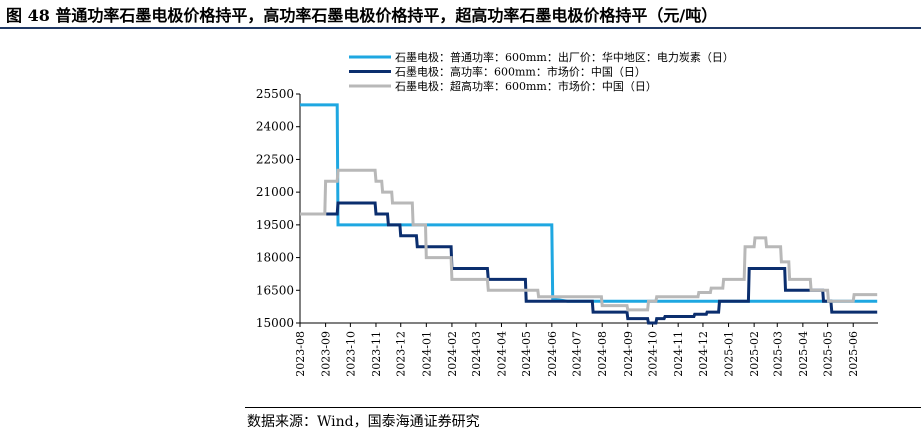 This screenshot has width=921, height=437. What do you see at coordinates (300, 354) in the screenshot?
I see `x-tick-label: 2023-08` at bounding box center [300, 354].